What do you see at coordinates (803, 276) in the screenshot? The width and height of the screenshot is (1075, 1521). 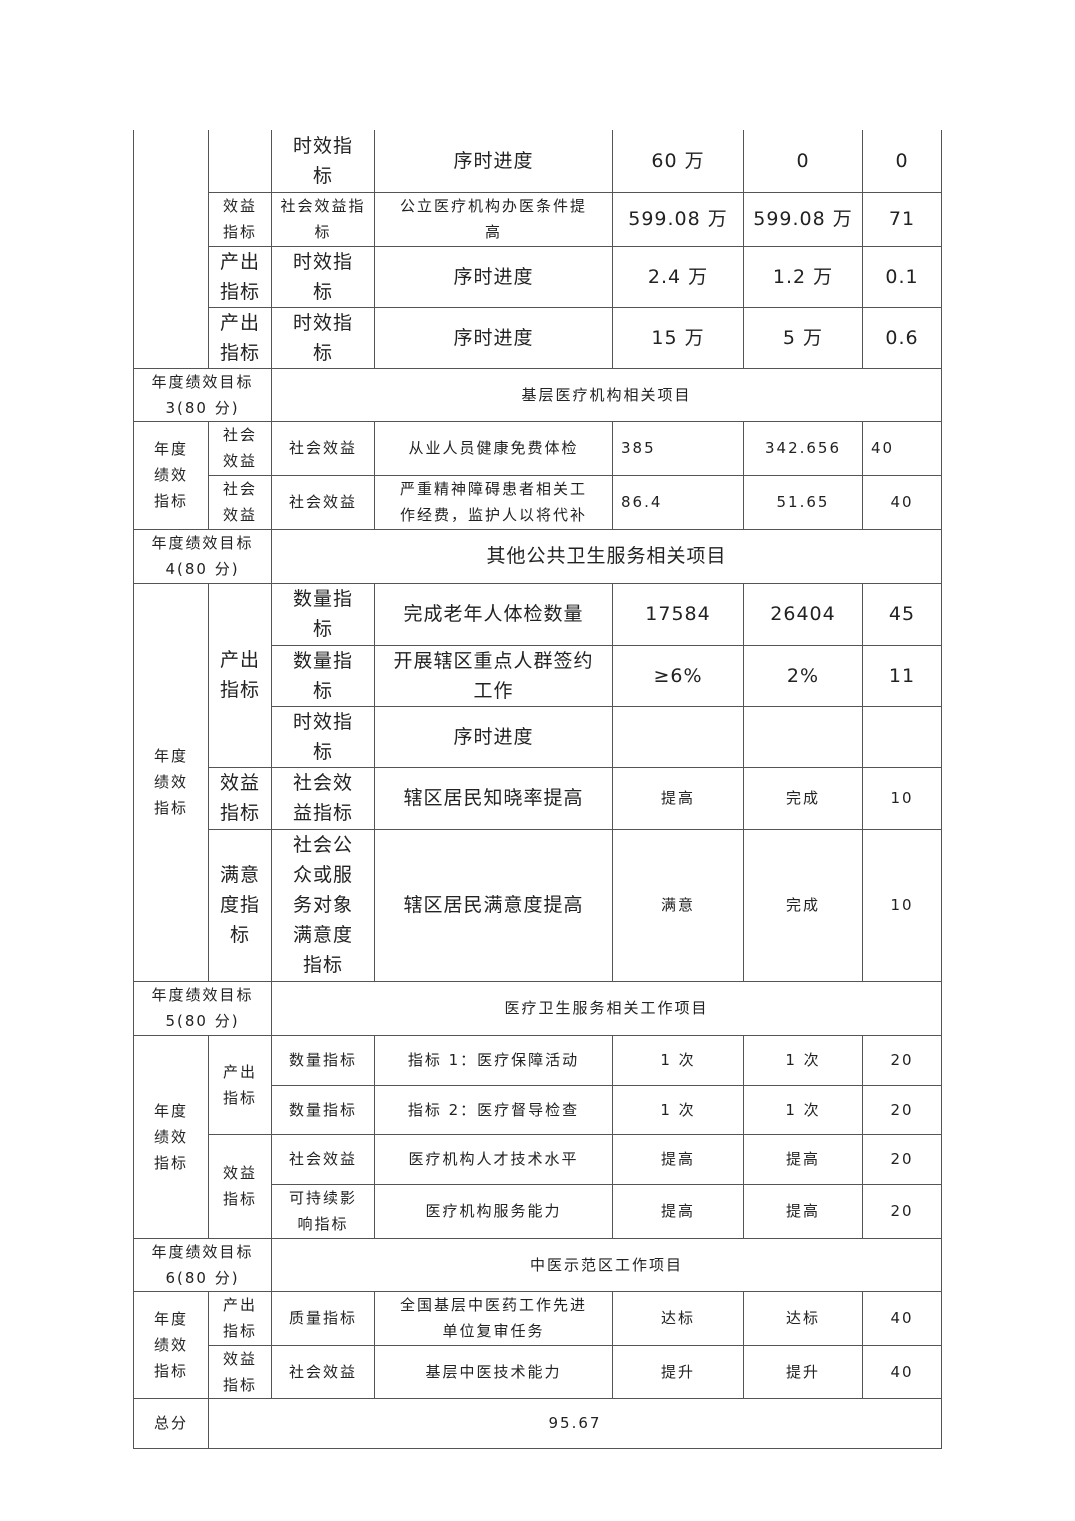 I see `table-cell: 1.2 万` at bounding box center [803, 276].